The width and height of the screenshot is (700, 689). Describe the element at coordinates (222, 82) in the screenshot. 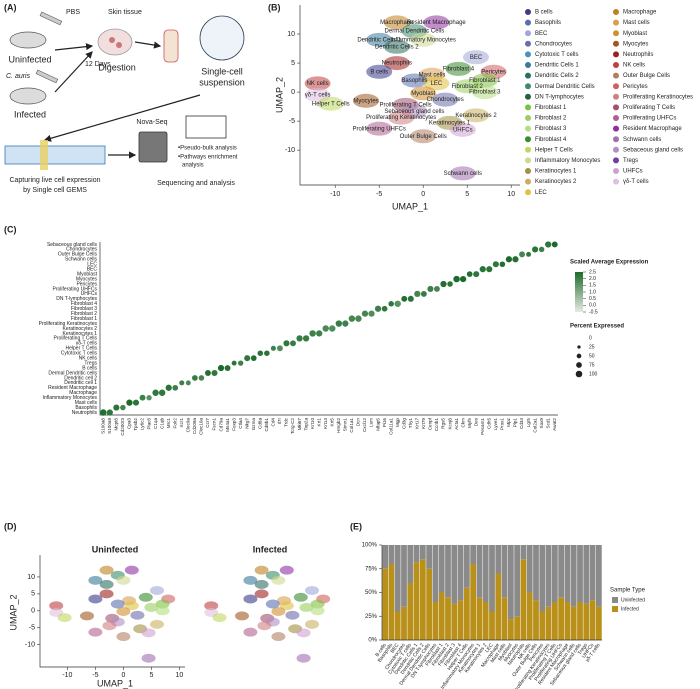

I see `suspension-label: suspension` at that location.